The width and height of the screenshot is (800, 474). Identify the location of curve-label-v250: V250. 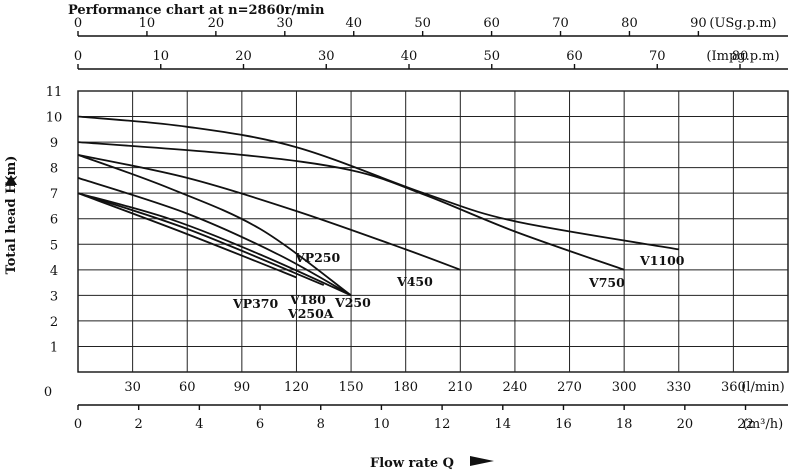
(352, 302).